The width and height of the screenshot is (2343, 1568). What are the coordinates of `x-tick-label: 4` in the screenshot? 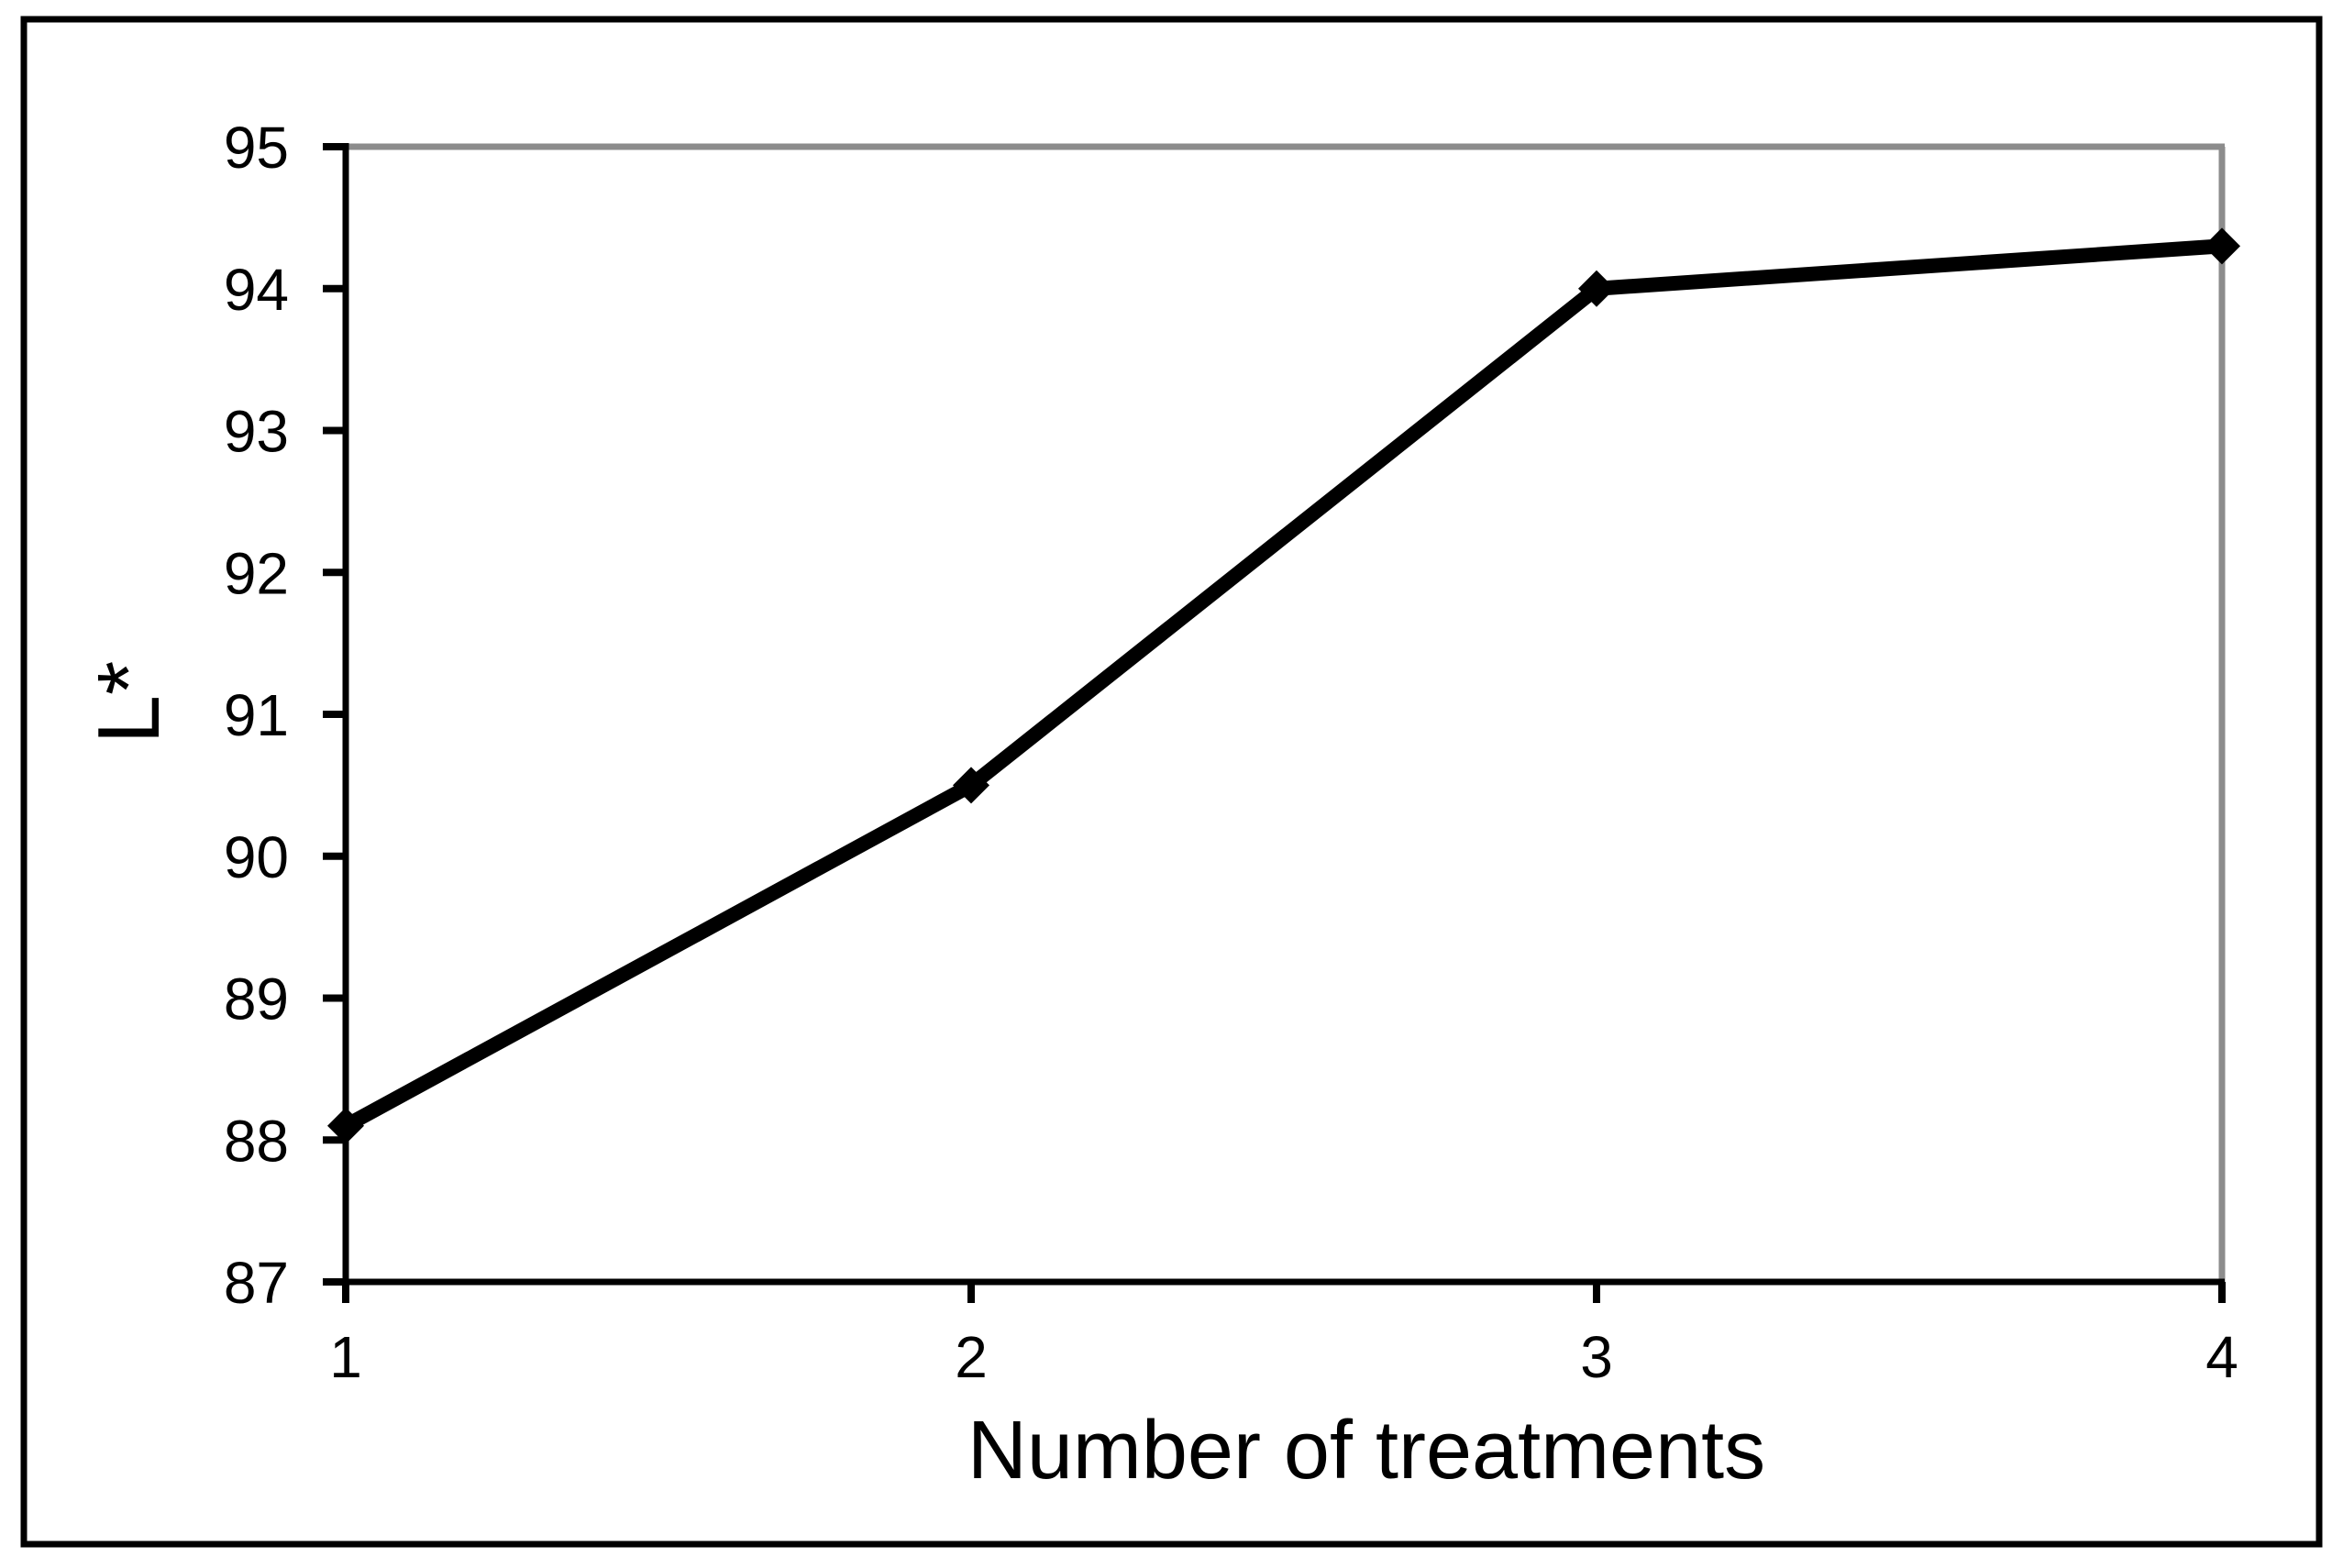 It's located at (2221, 1357).